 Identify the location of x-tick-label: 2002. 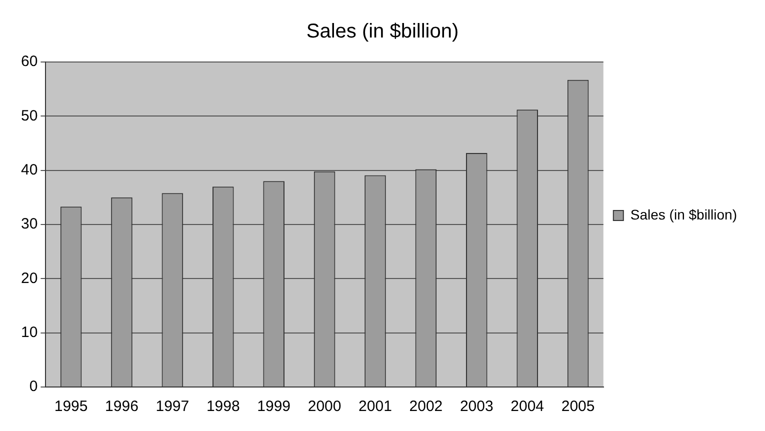
(426, 407).